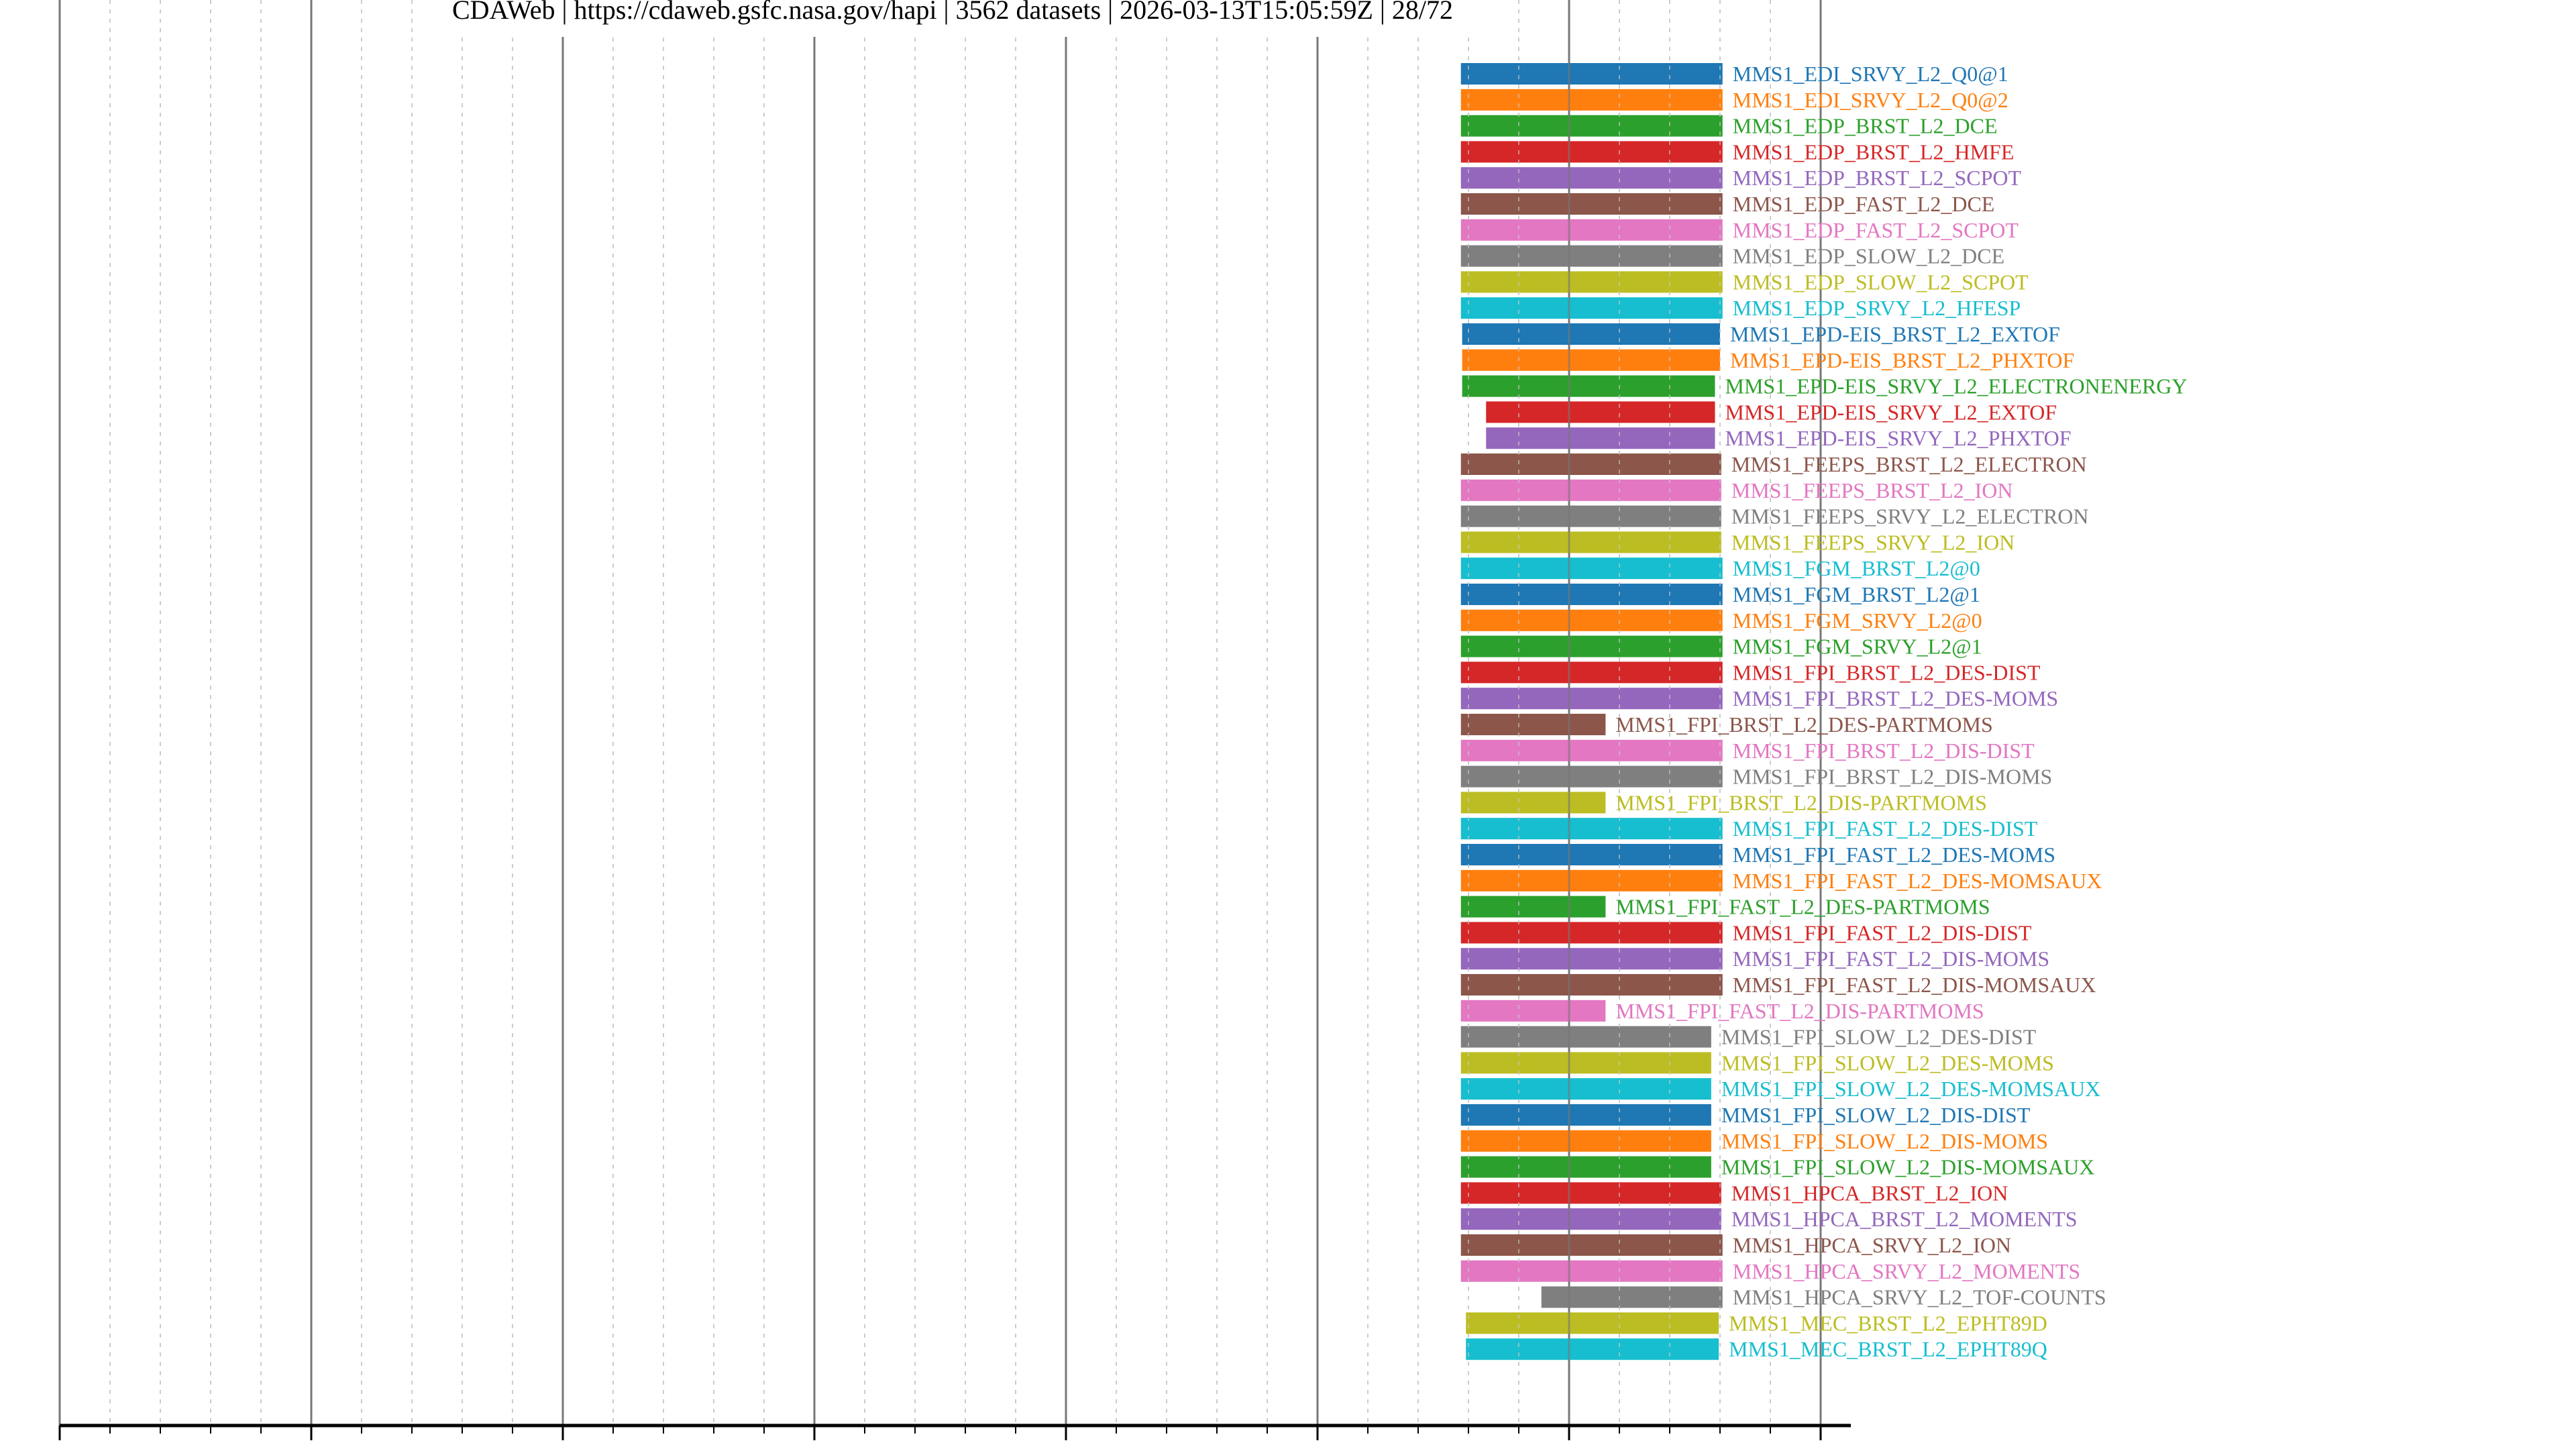 The width and height of the screenshot is (2576, 1449). What do you see at coordinates (1882, 932) in the screenshot?
I see `dataset-label: MMS1_FPI_FAST_L2_DIS-DIST` at bounding box center [1882, 932].